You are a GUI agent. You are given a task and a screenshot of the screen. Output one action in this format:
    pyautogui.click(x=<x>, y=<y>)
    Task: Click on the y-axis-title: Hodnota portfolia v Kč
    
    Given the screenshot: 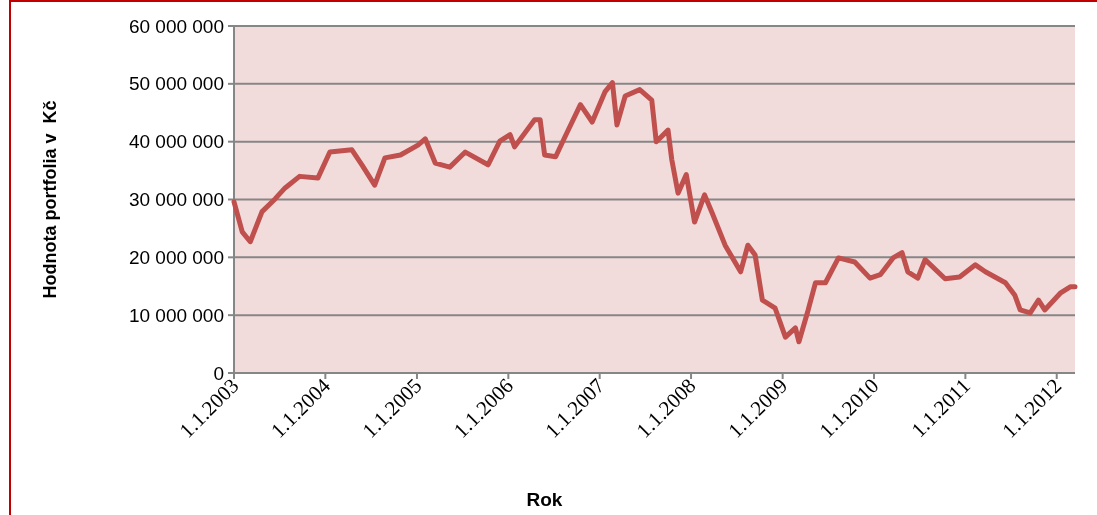 What is the action you would take?
    pyautogui.click(x=50, y=199)
    